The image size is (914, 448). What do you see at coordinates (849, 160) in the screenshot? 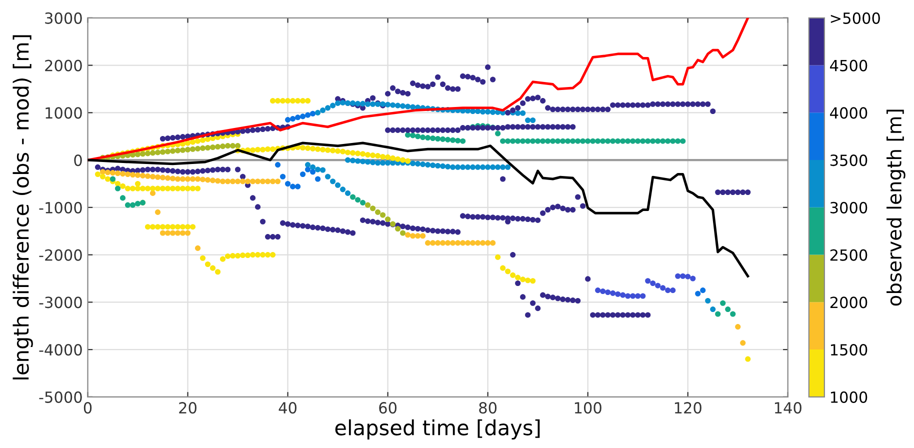
I see `color-bar-label: 3500` at bounding box center [849, 160].